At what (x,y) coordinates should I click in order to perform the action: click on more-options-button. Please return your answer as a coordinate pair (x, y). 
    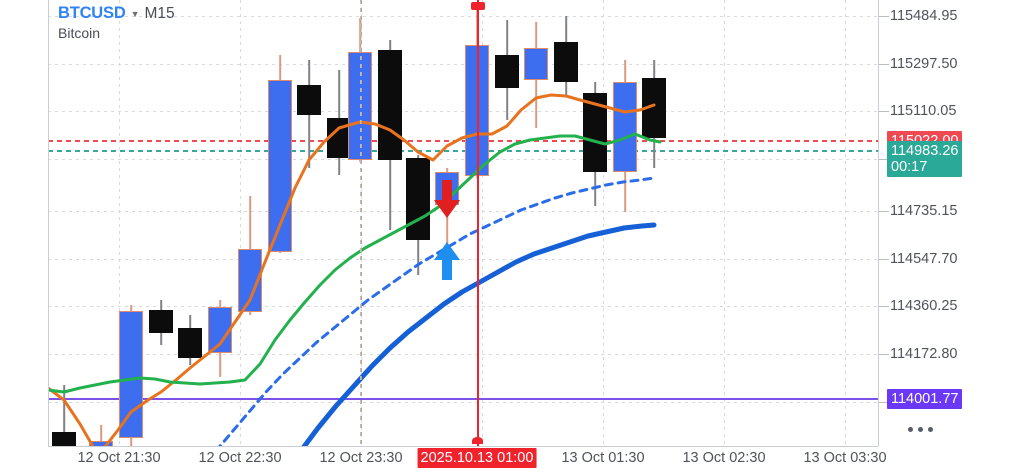
    Looking at the image, I should click on (920, 429).